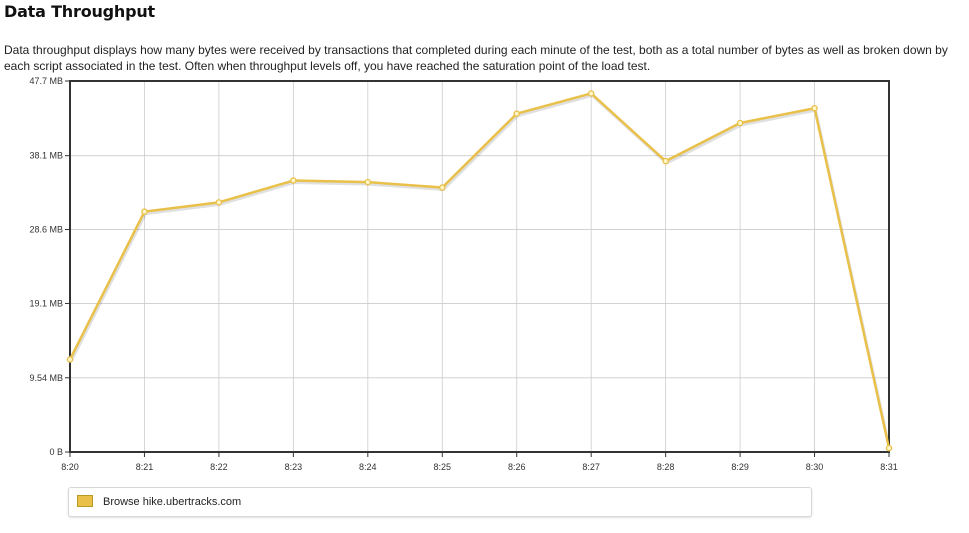 This screenshot has height=533, width=969. I want to click on y-tick-label: 0 B, so click(56, 452).